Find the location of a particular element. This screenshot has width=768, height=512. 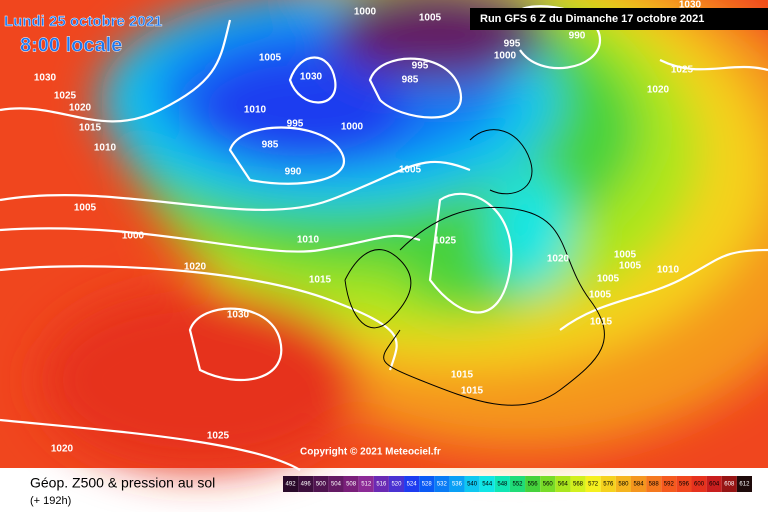

scale-label: 612 is located at coordinates (744, 485).